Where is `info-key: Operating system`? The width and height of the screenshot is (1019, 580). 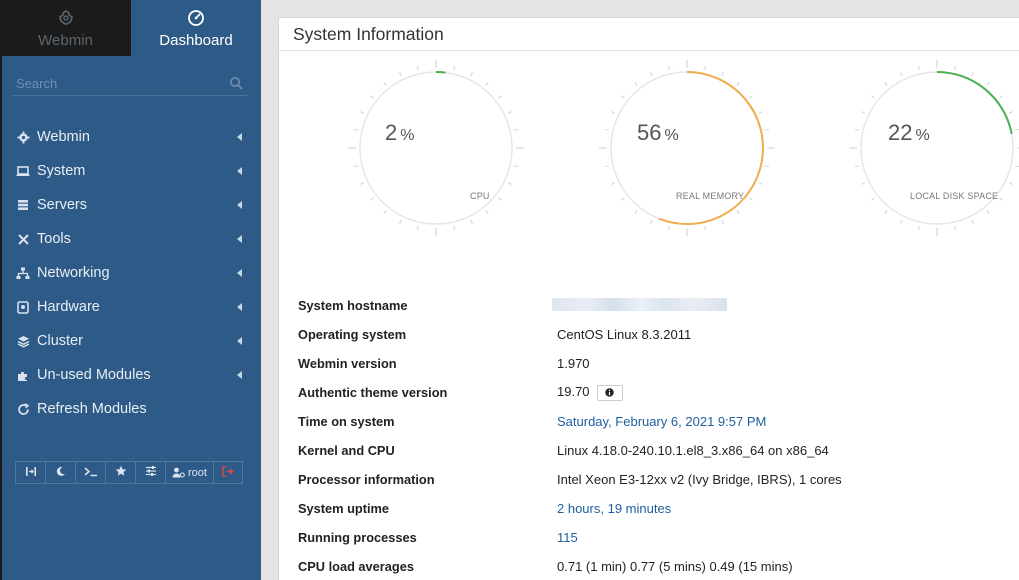 info-key: Operating system is located at coordinates (352, 334).